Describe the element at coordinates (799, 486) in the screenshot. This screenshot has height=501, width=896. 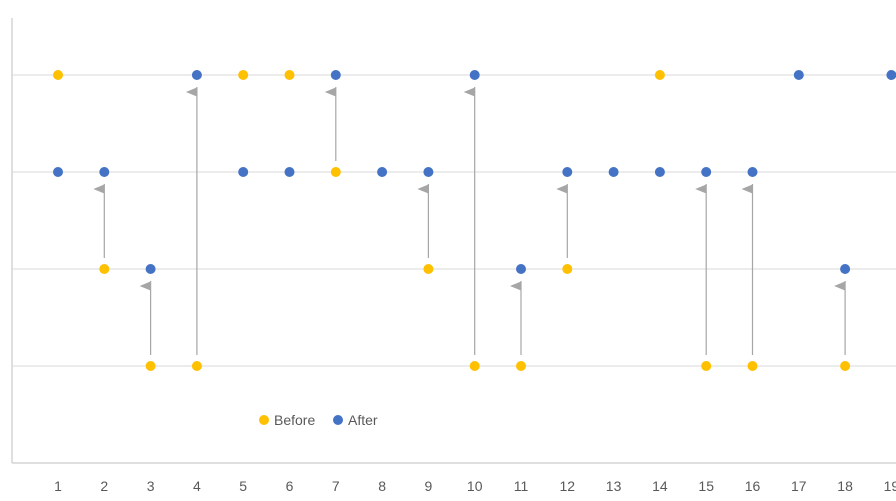
I see `x-tick-17: 17` at that location.